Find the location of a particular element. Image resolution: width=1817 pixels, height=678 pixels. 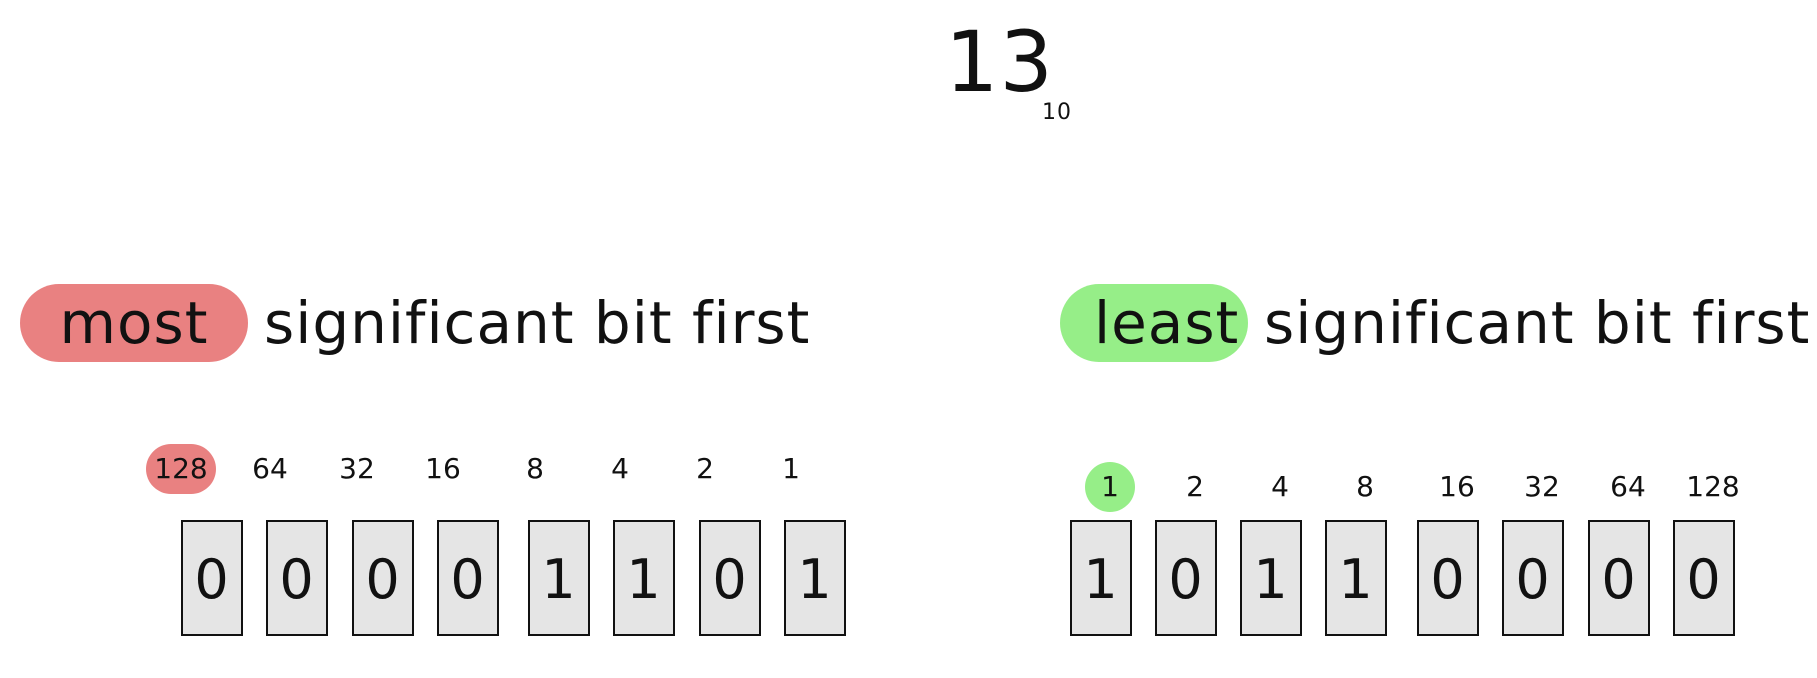

msb-weight-64: 64 is located at coordinates (270, 468).